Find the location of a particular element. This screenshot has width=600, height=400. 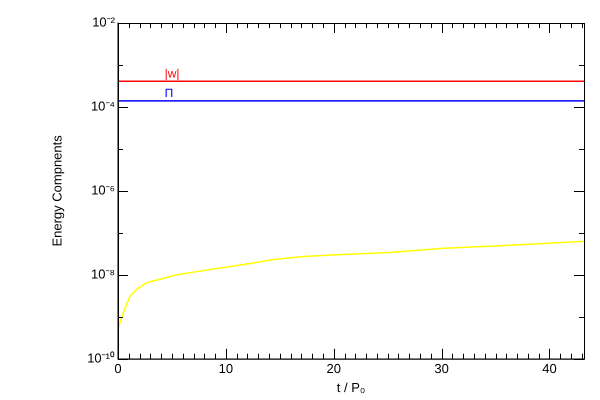

x-tick-label: 0 is located at coordinates (118, 368).